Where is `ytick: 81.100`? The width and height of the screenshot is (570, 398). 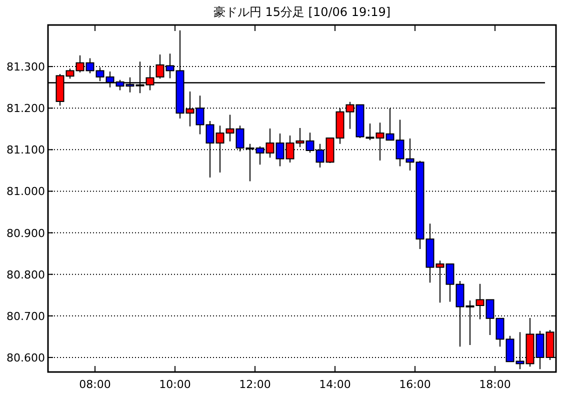
ytick: 81.100 is located at coordinates (25, 150).